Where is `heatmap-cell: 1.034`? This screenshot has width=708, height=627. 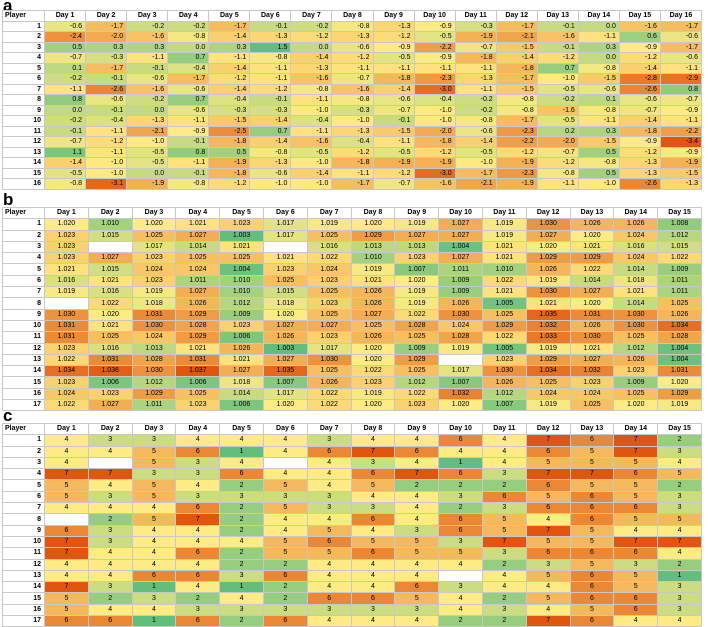
heatmap-cell: 1.034 is located at coordinates (679, 326).